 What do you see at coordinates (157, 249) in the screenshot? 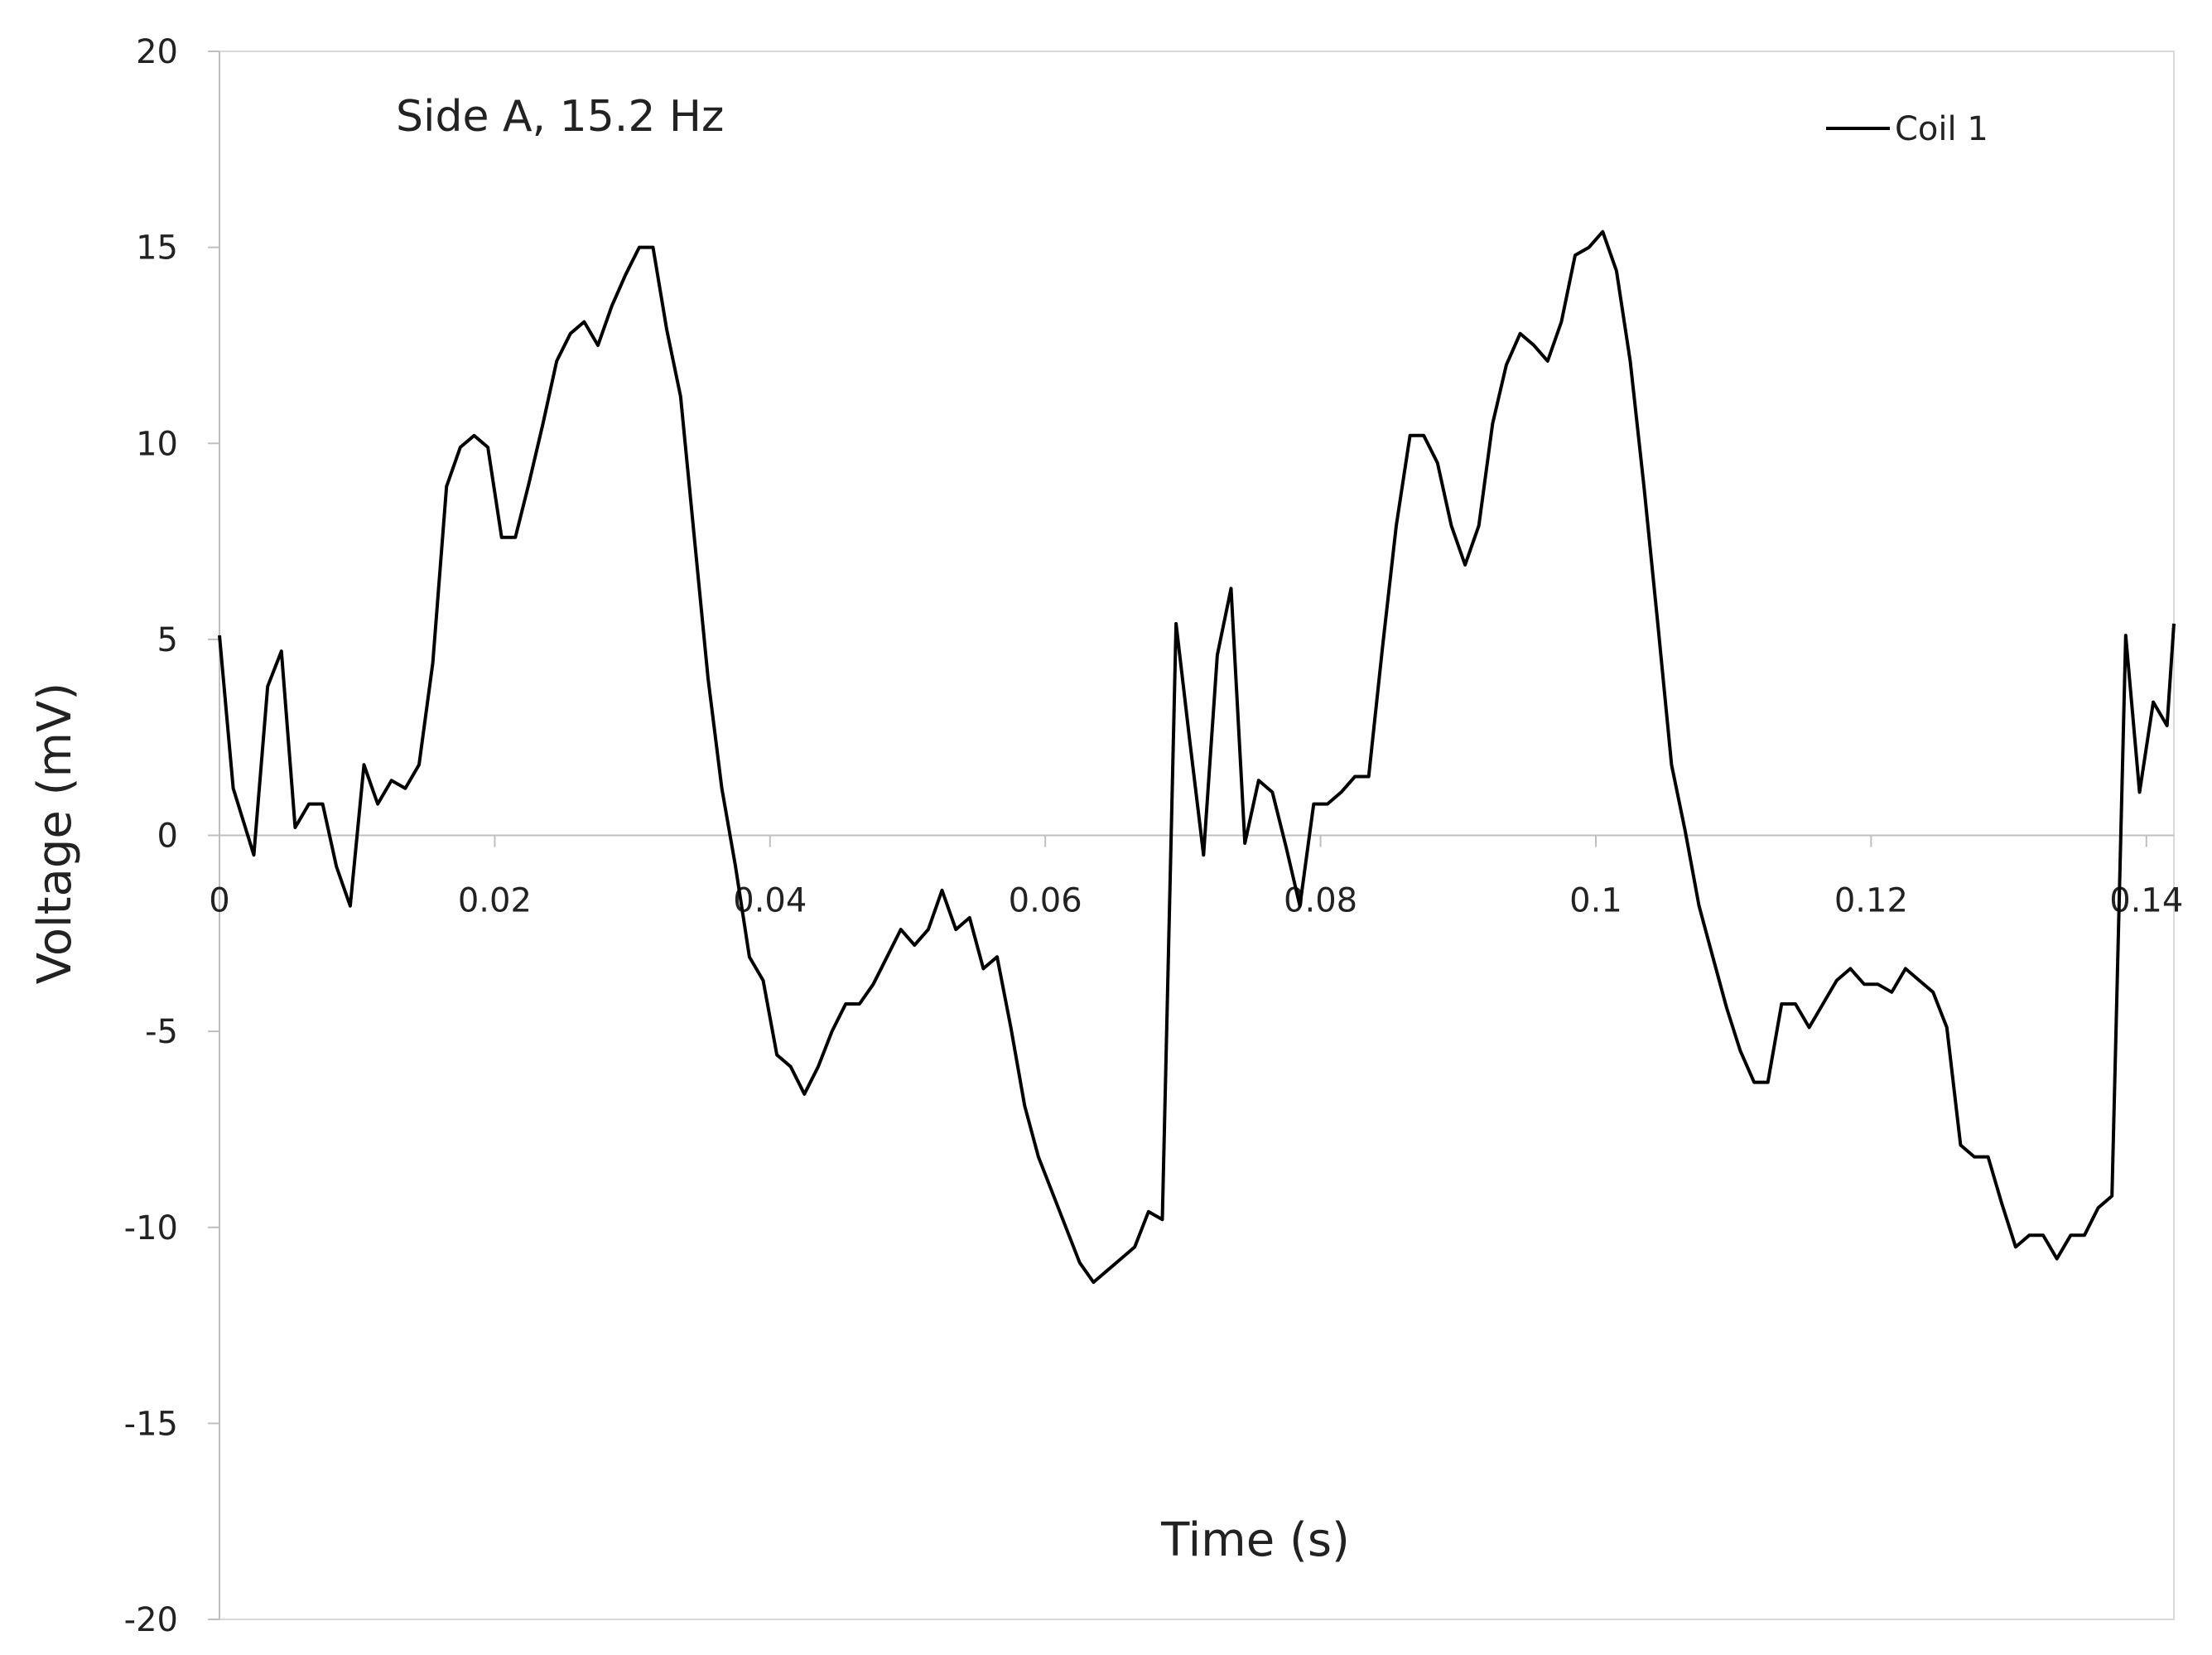
I see `y-tick-label: 15` at bounding box center [157, 249].